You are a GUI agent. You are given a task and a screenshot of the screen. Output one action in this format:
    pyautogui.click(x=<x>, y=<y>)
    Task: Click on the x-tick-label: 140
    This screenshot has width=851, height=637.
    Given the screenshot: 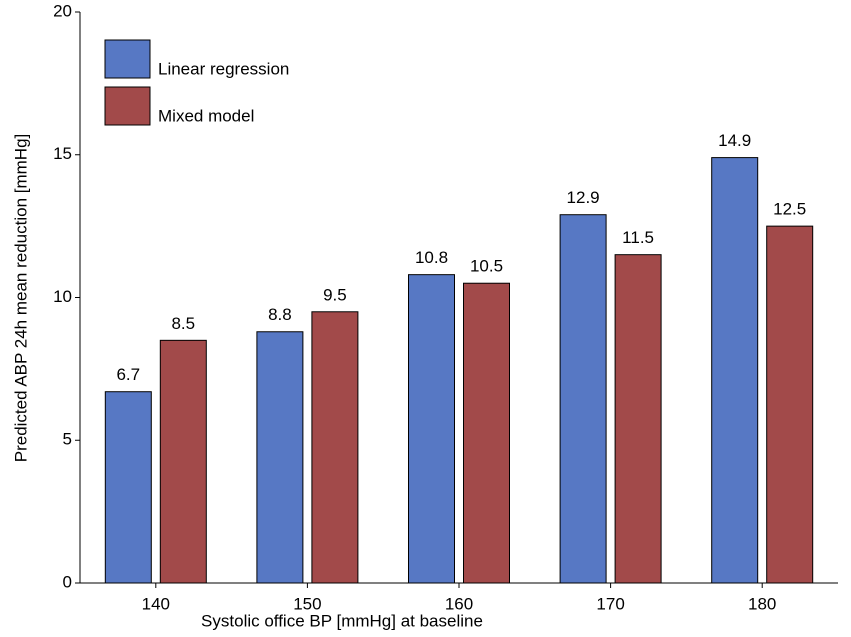 What is the action you would take?
    pyautogui.click(x=156, y=603)
    